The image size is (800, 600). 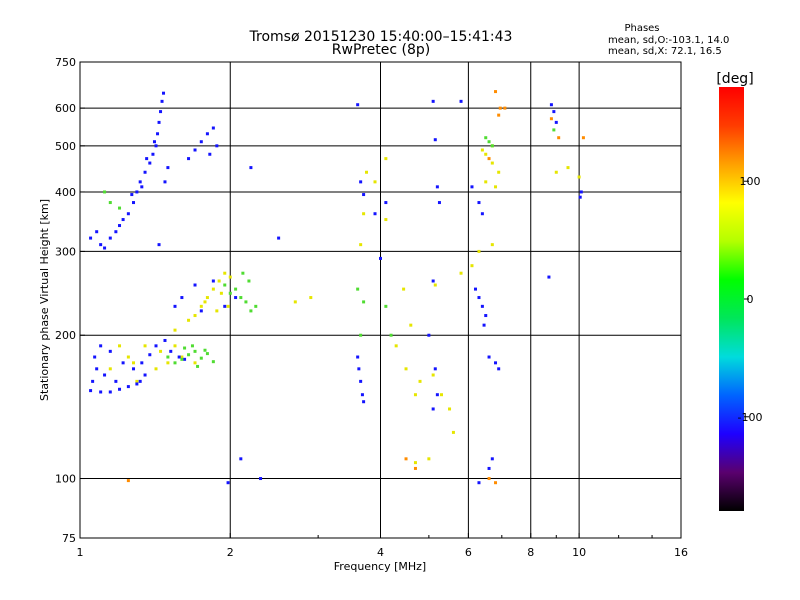 I want to click on x-axis-ticks: 1 2 4 6 8 10 16, so click(x=382, y=546).